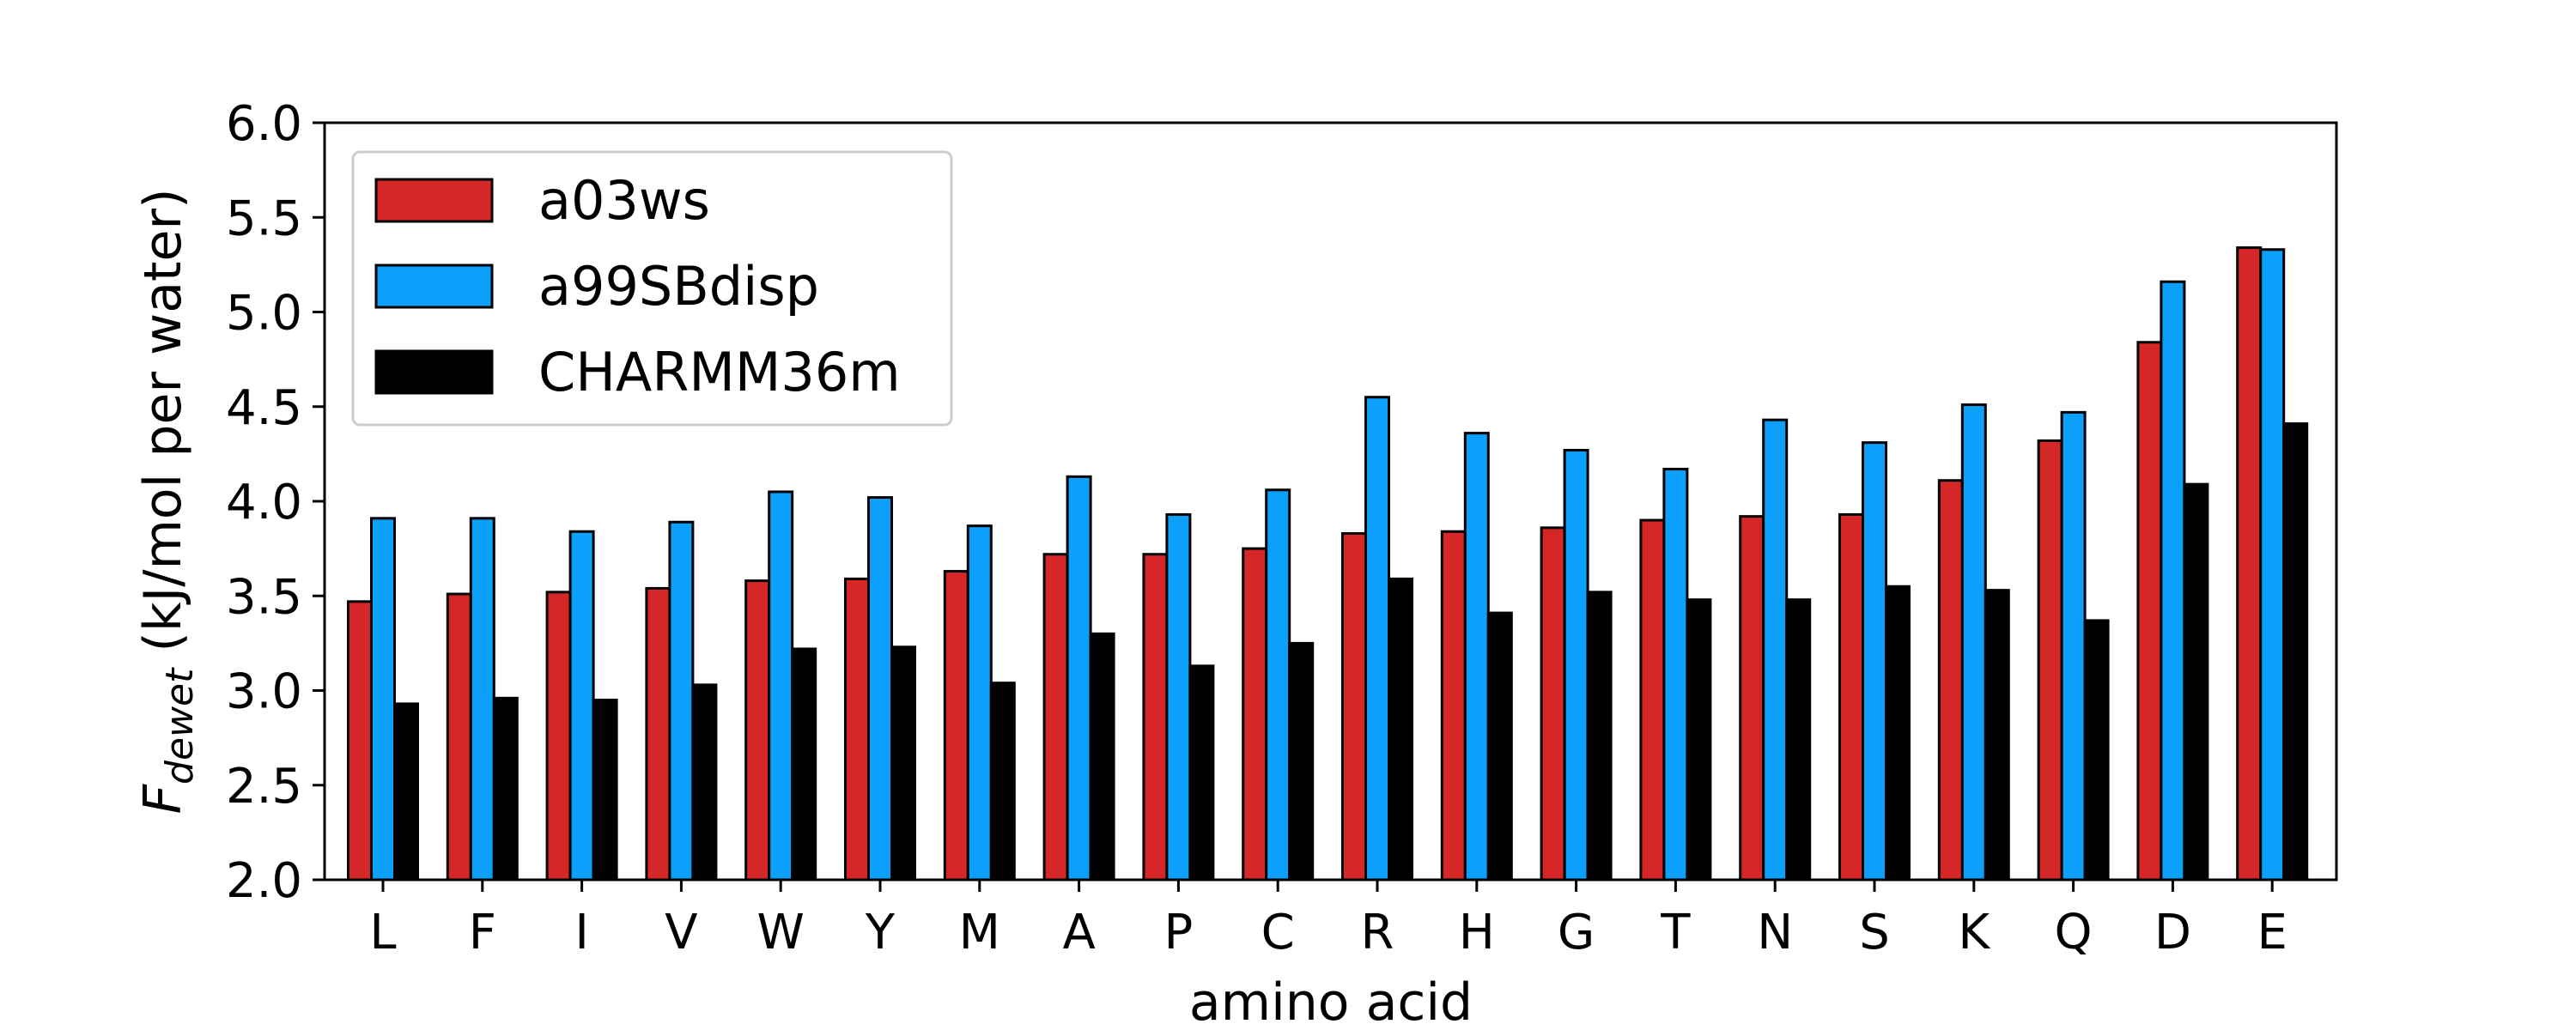 This screenshot has width=2576, height=1030. What do you see at coordinates (903, 763) in the screenshot?
I see `bar-CHARMM36m-Y` at bounding box center [903, 763].